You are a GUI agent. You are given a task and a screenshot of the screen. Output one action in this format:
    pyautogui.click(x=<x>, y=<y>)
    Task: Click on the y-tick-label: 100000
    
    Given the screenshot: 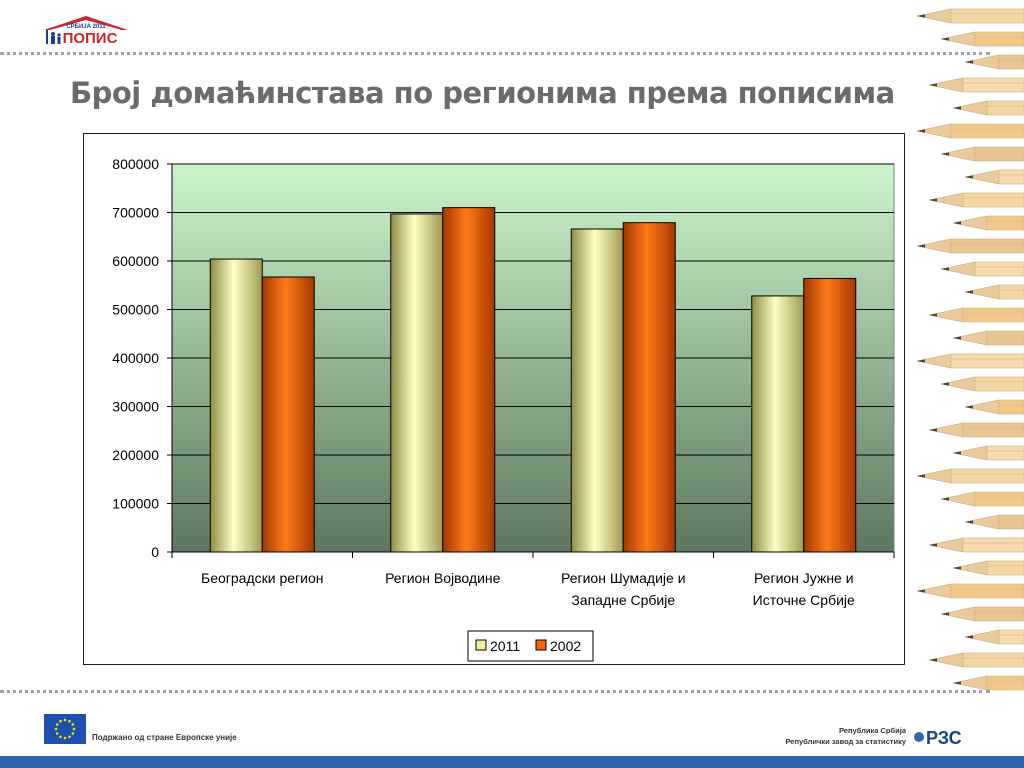 What is the action you would take?
    pyautogui.click(x=135, y=504)
    